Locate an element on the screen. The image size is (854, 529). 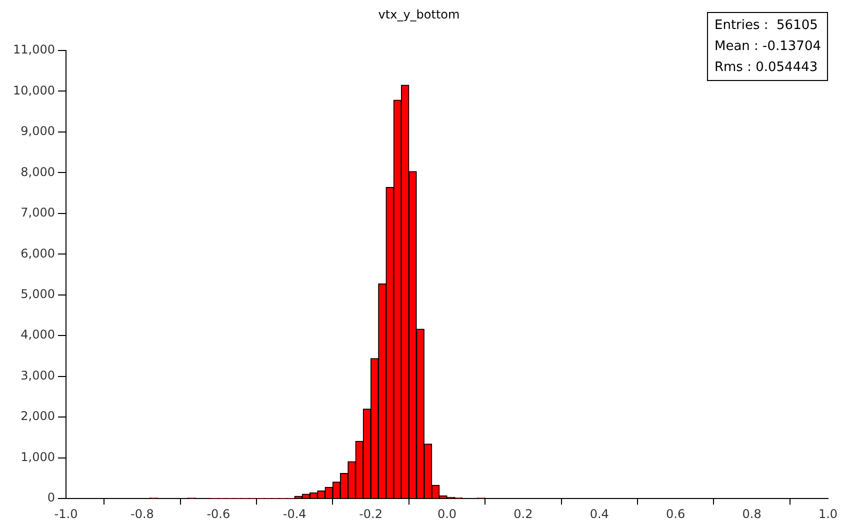
x-tick-label: 1.0 is located at coordinates (828, 513).